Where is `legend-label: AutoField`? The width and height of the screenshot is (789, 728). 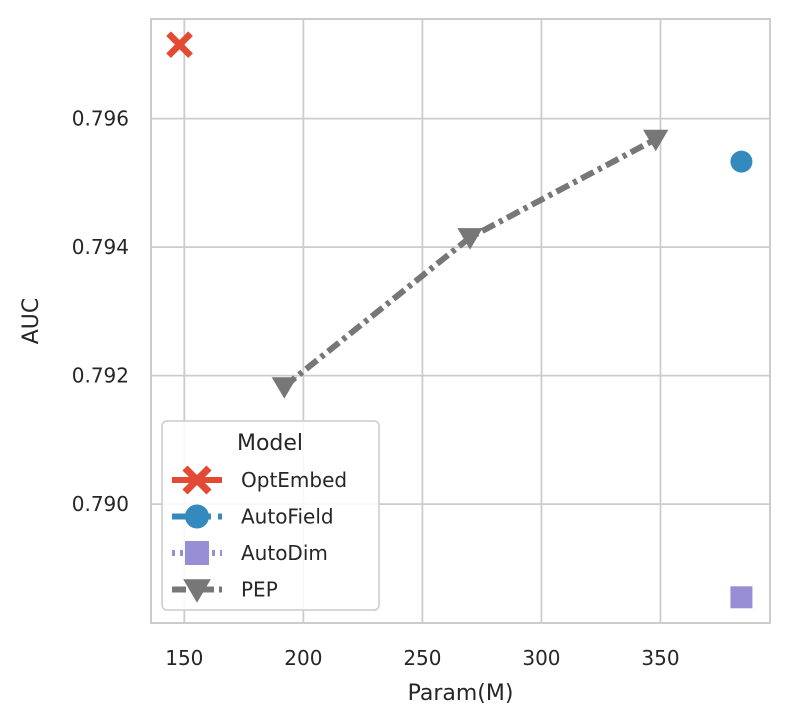
legend-label: AutoField is located at coordinates (287, 517).